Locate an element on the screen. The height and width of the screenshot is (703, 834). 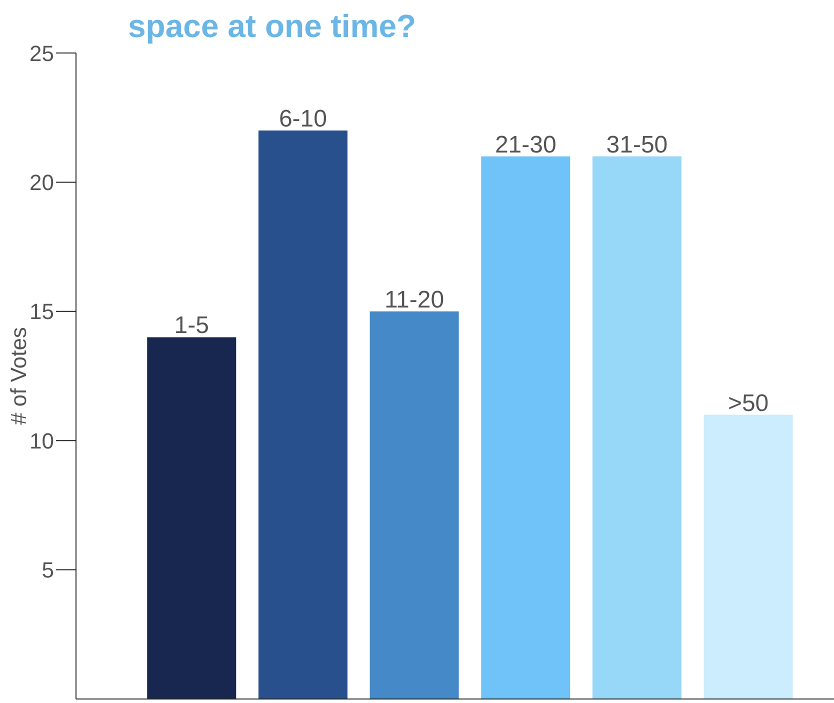
y-tick-label: 25 is located at coordinates (42, 53).